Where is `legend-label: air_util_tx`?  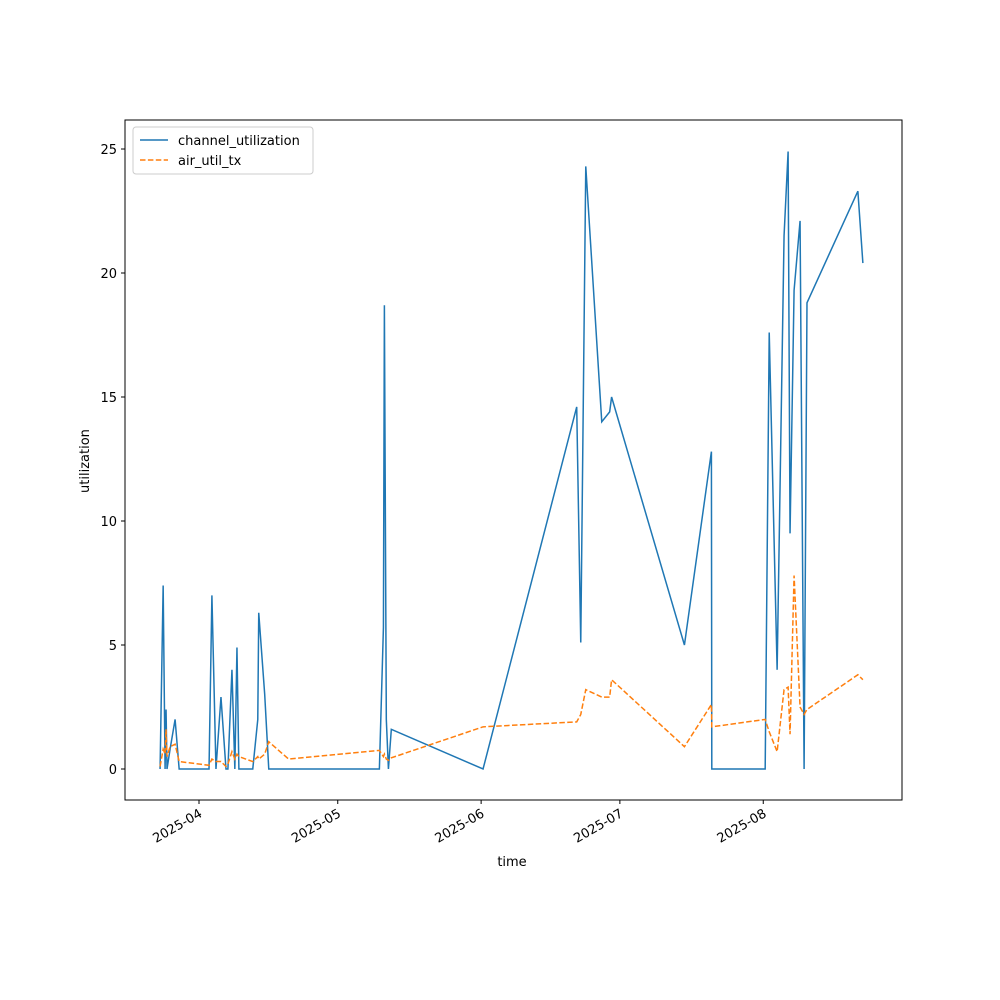 legend-label: air_util_tx is located at coordinates (210, 161).